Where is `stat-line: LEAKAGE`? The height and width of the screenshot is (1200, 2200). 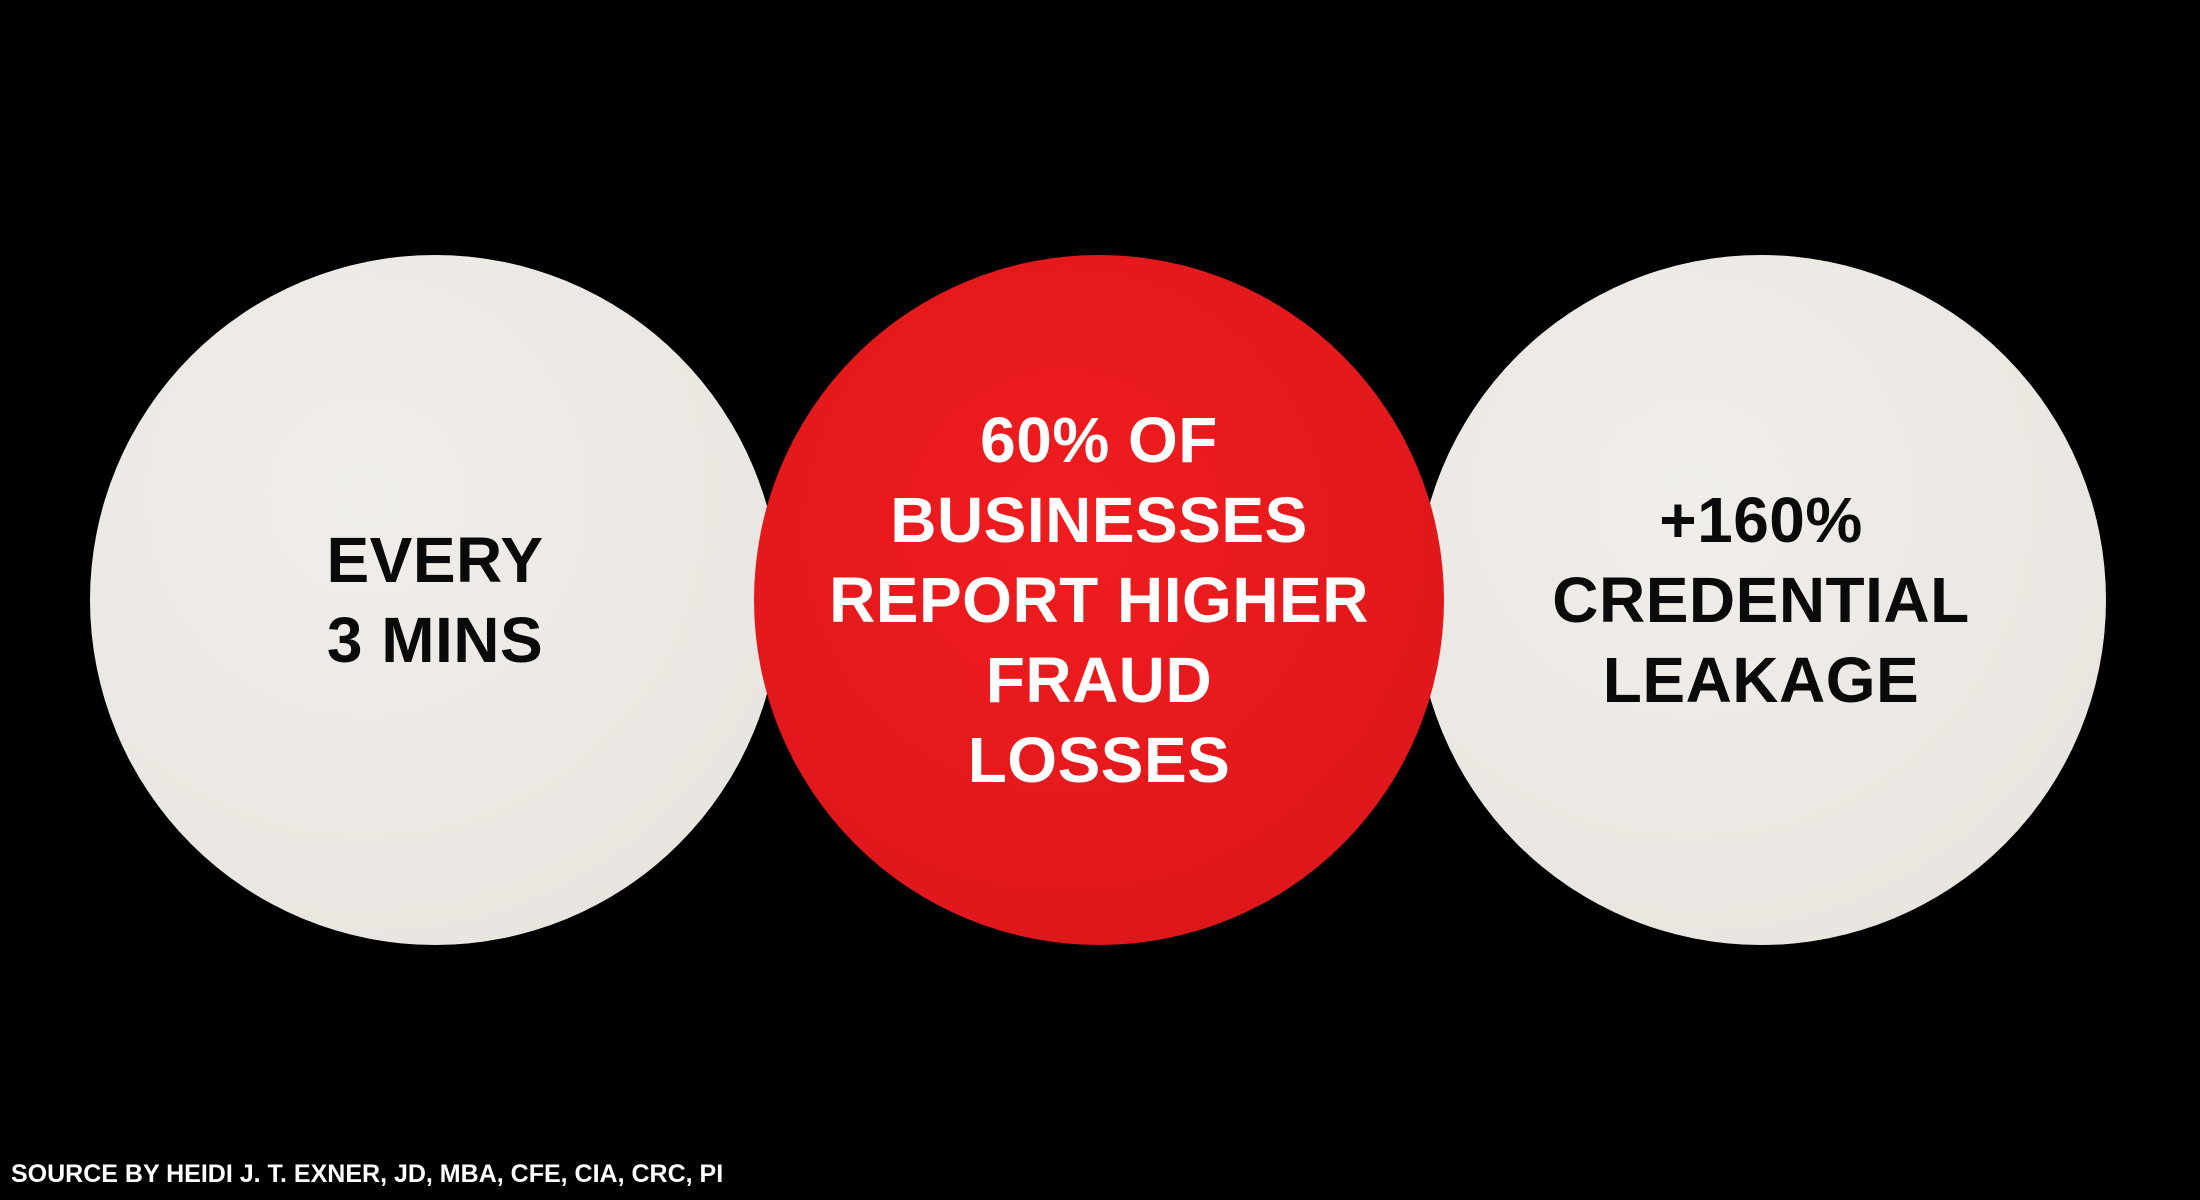 stat-line: LEAKAGE is located at coordinates (1761, 680).